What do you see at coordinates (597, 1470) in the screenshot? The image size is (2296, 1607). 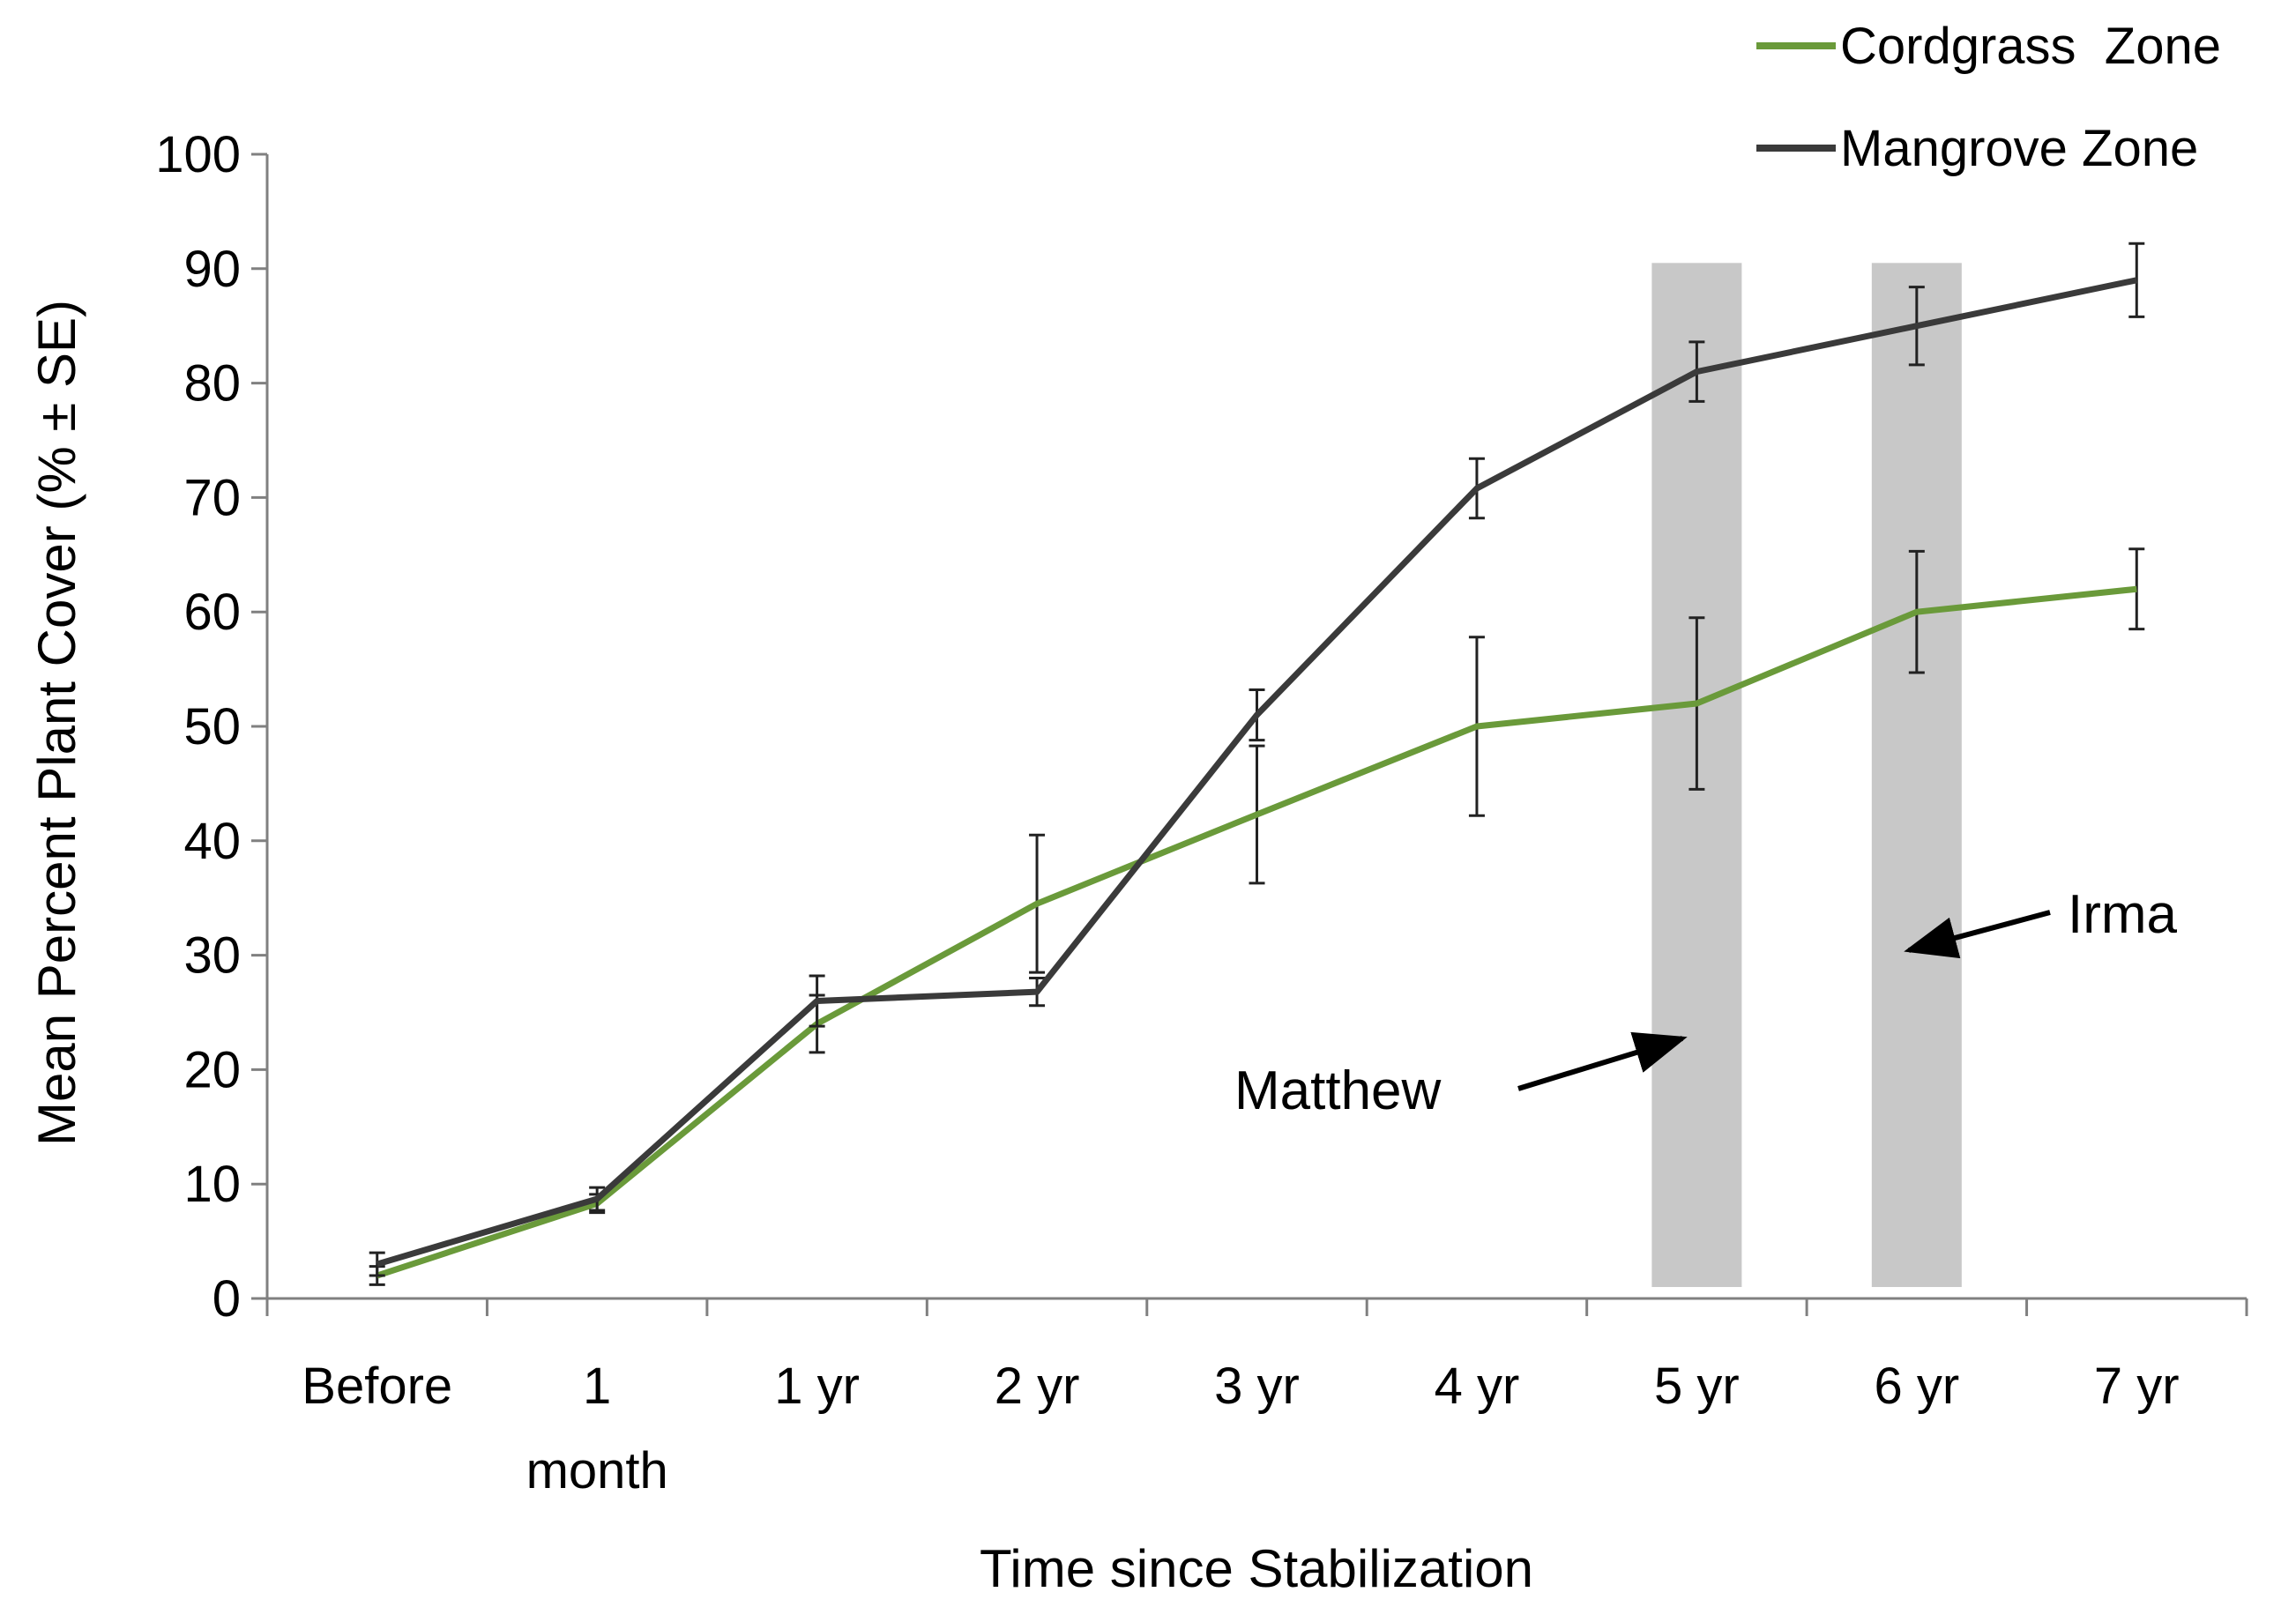 I see `x-tick-label-1-line2: month` at bounding box center [597, 1470].